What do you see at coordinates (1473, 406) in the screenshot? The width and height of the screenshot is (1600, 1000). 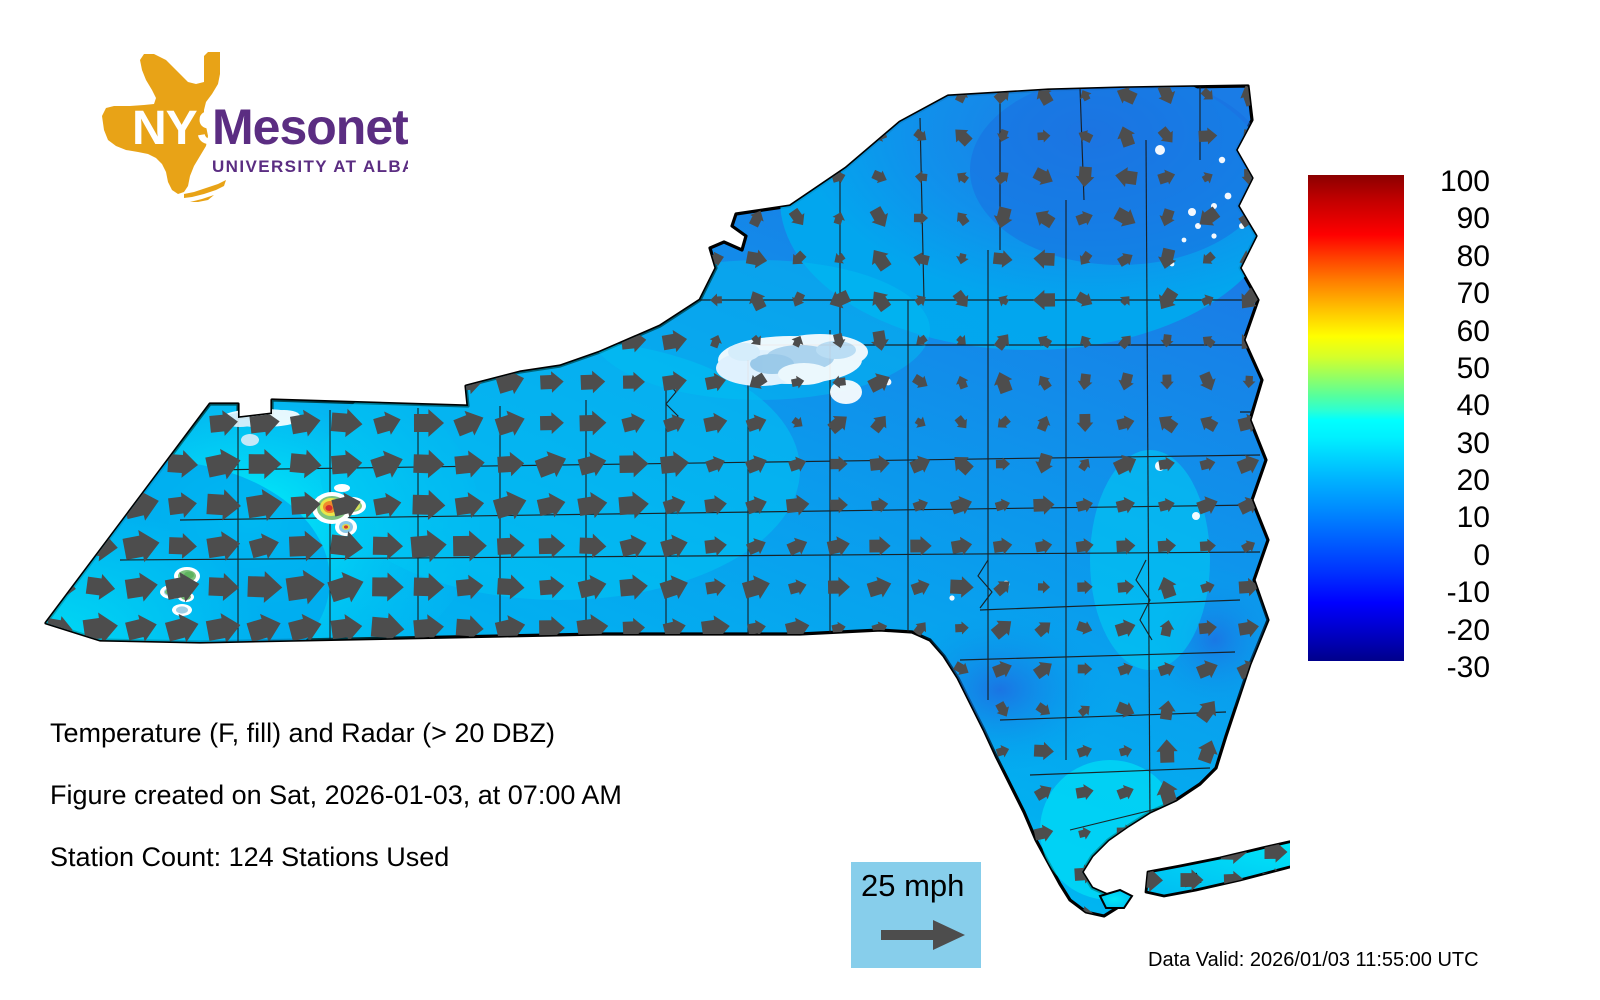 I see `colorbar-tick-40: 40` at bounding box center [1473, 406].